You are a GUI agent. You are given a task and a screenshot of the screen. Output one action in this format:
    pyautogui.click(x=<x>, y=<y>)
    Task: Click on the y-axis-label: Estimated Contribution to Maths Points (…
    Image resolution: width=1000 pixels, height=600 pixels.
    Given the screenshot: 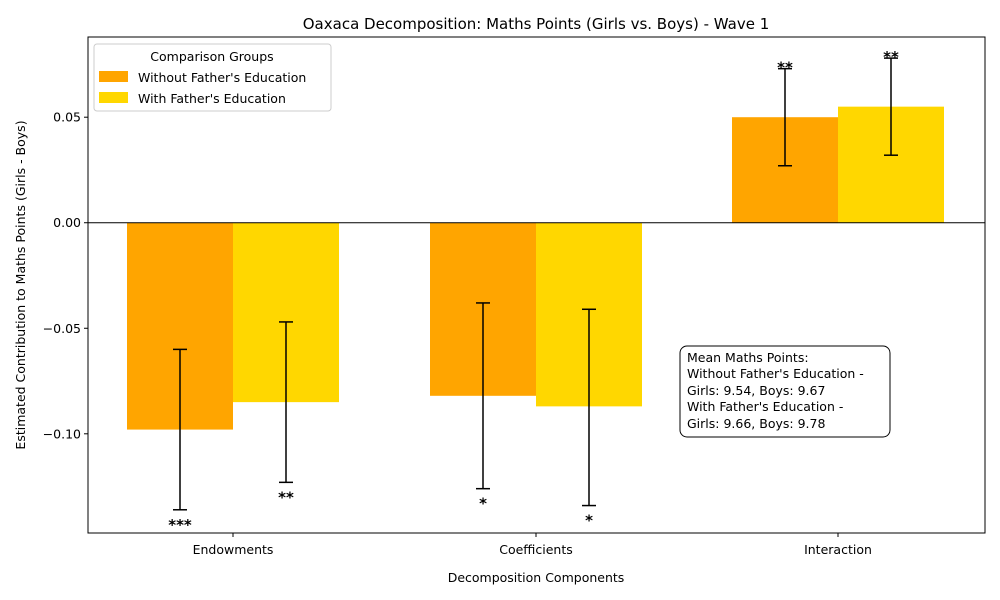 What is the action you would take?
    pyautogui.click(x=20, y=284)
    